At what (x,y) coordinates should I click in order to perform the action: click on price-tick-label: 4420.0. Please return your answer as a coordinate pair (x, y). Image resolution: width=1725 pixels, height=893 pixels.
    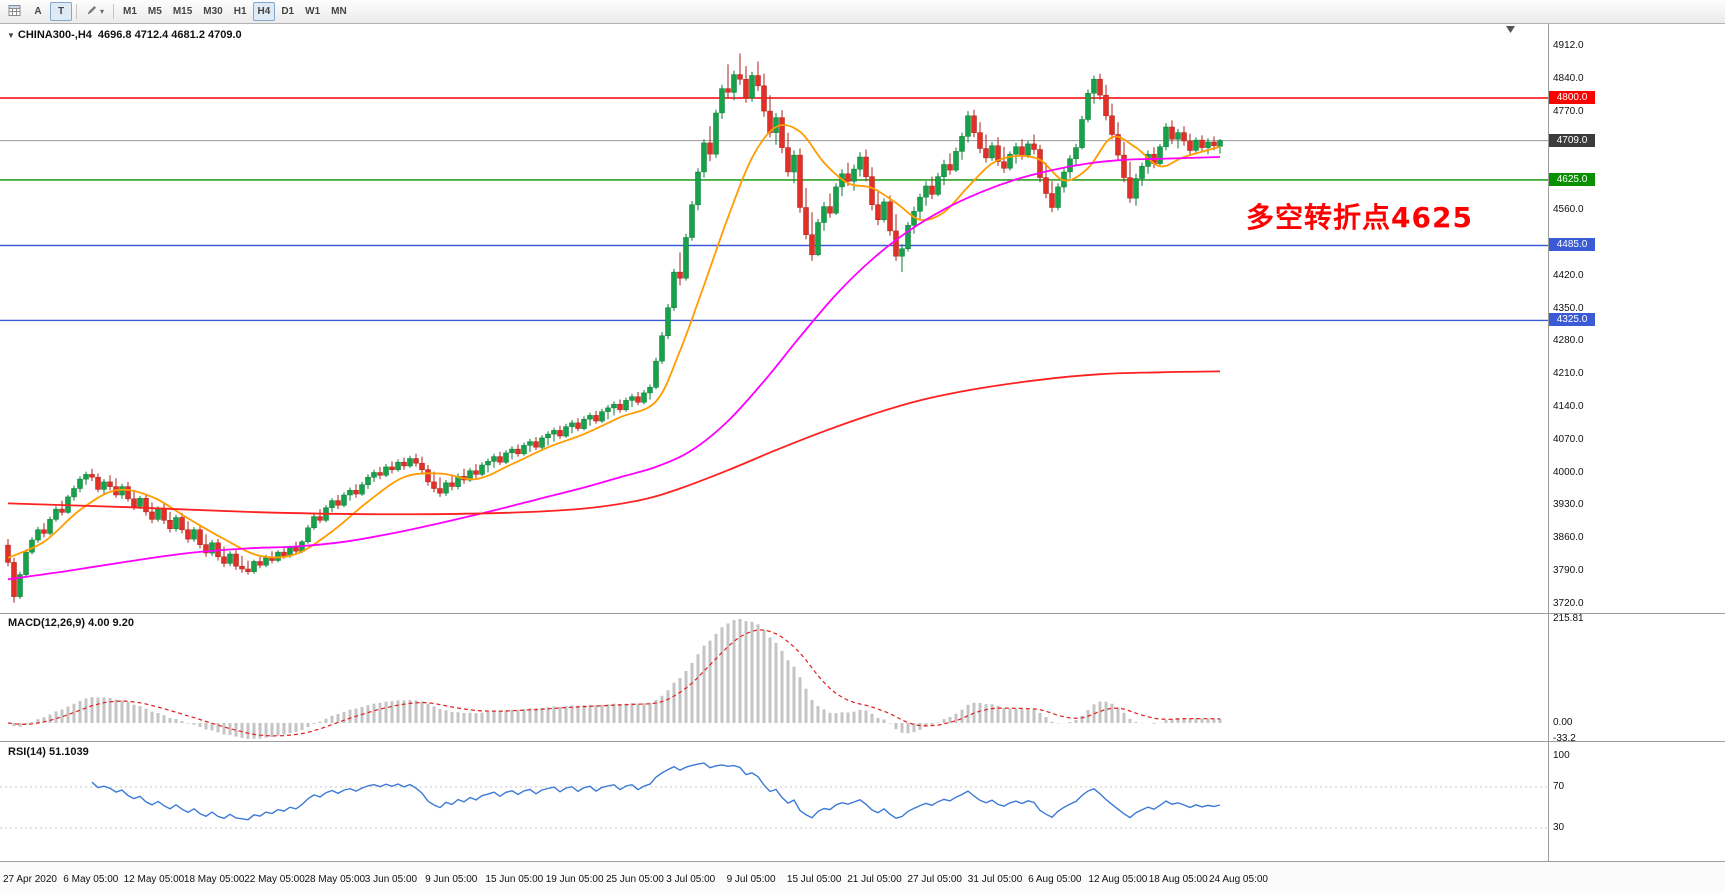
    Looking at the image, I should click on (1568, 275).